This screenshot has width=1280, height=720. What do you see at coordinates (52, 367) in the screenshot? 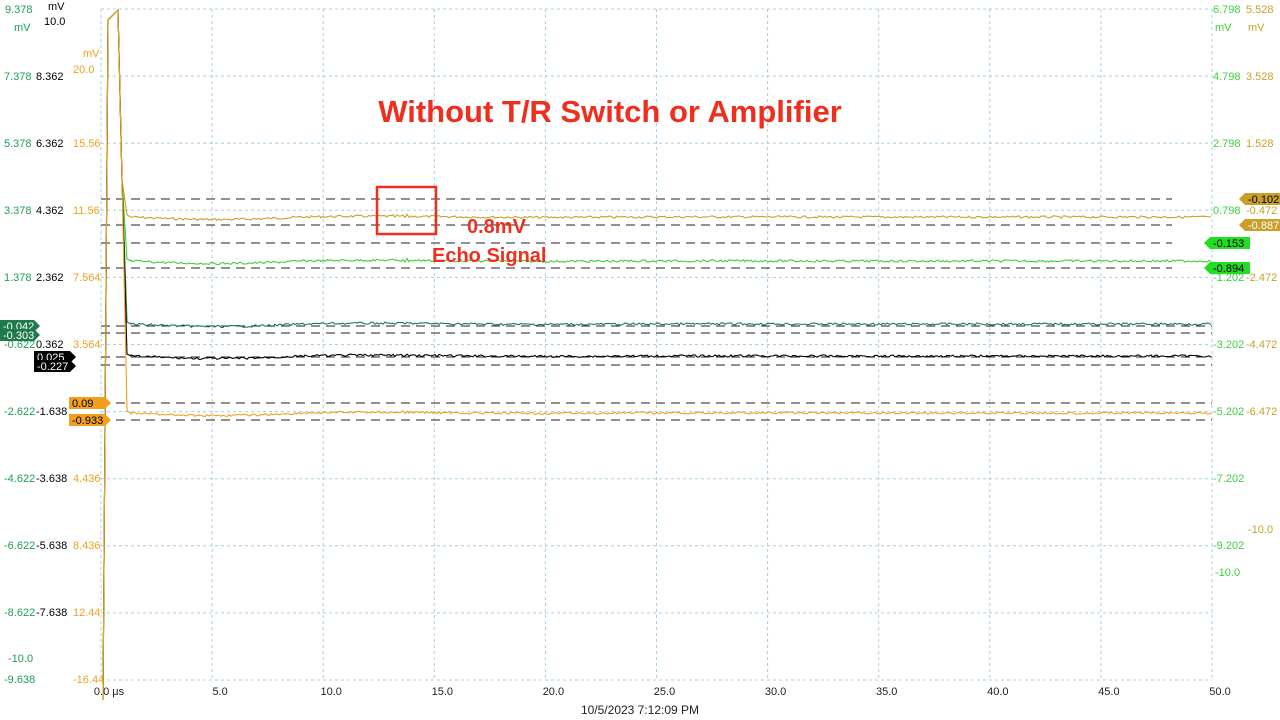
I see `marker-black-bottom-label: -0.227` at bounding box center [52, 367].